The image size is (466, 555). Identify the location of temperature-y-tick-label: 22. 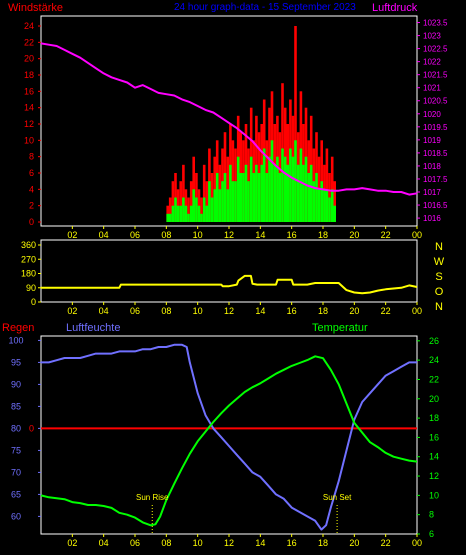
(434, 379).